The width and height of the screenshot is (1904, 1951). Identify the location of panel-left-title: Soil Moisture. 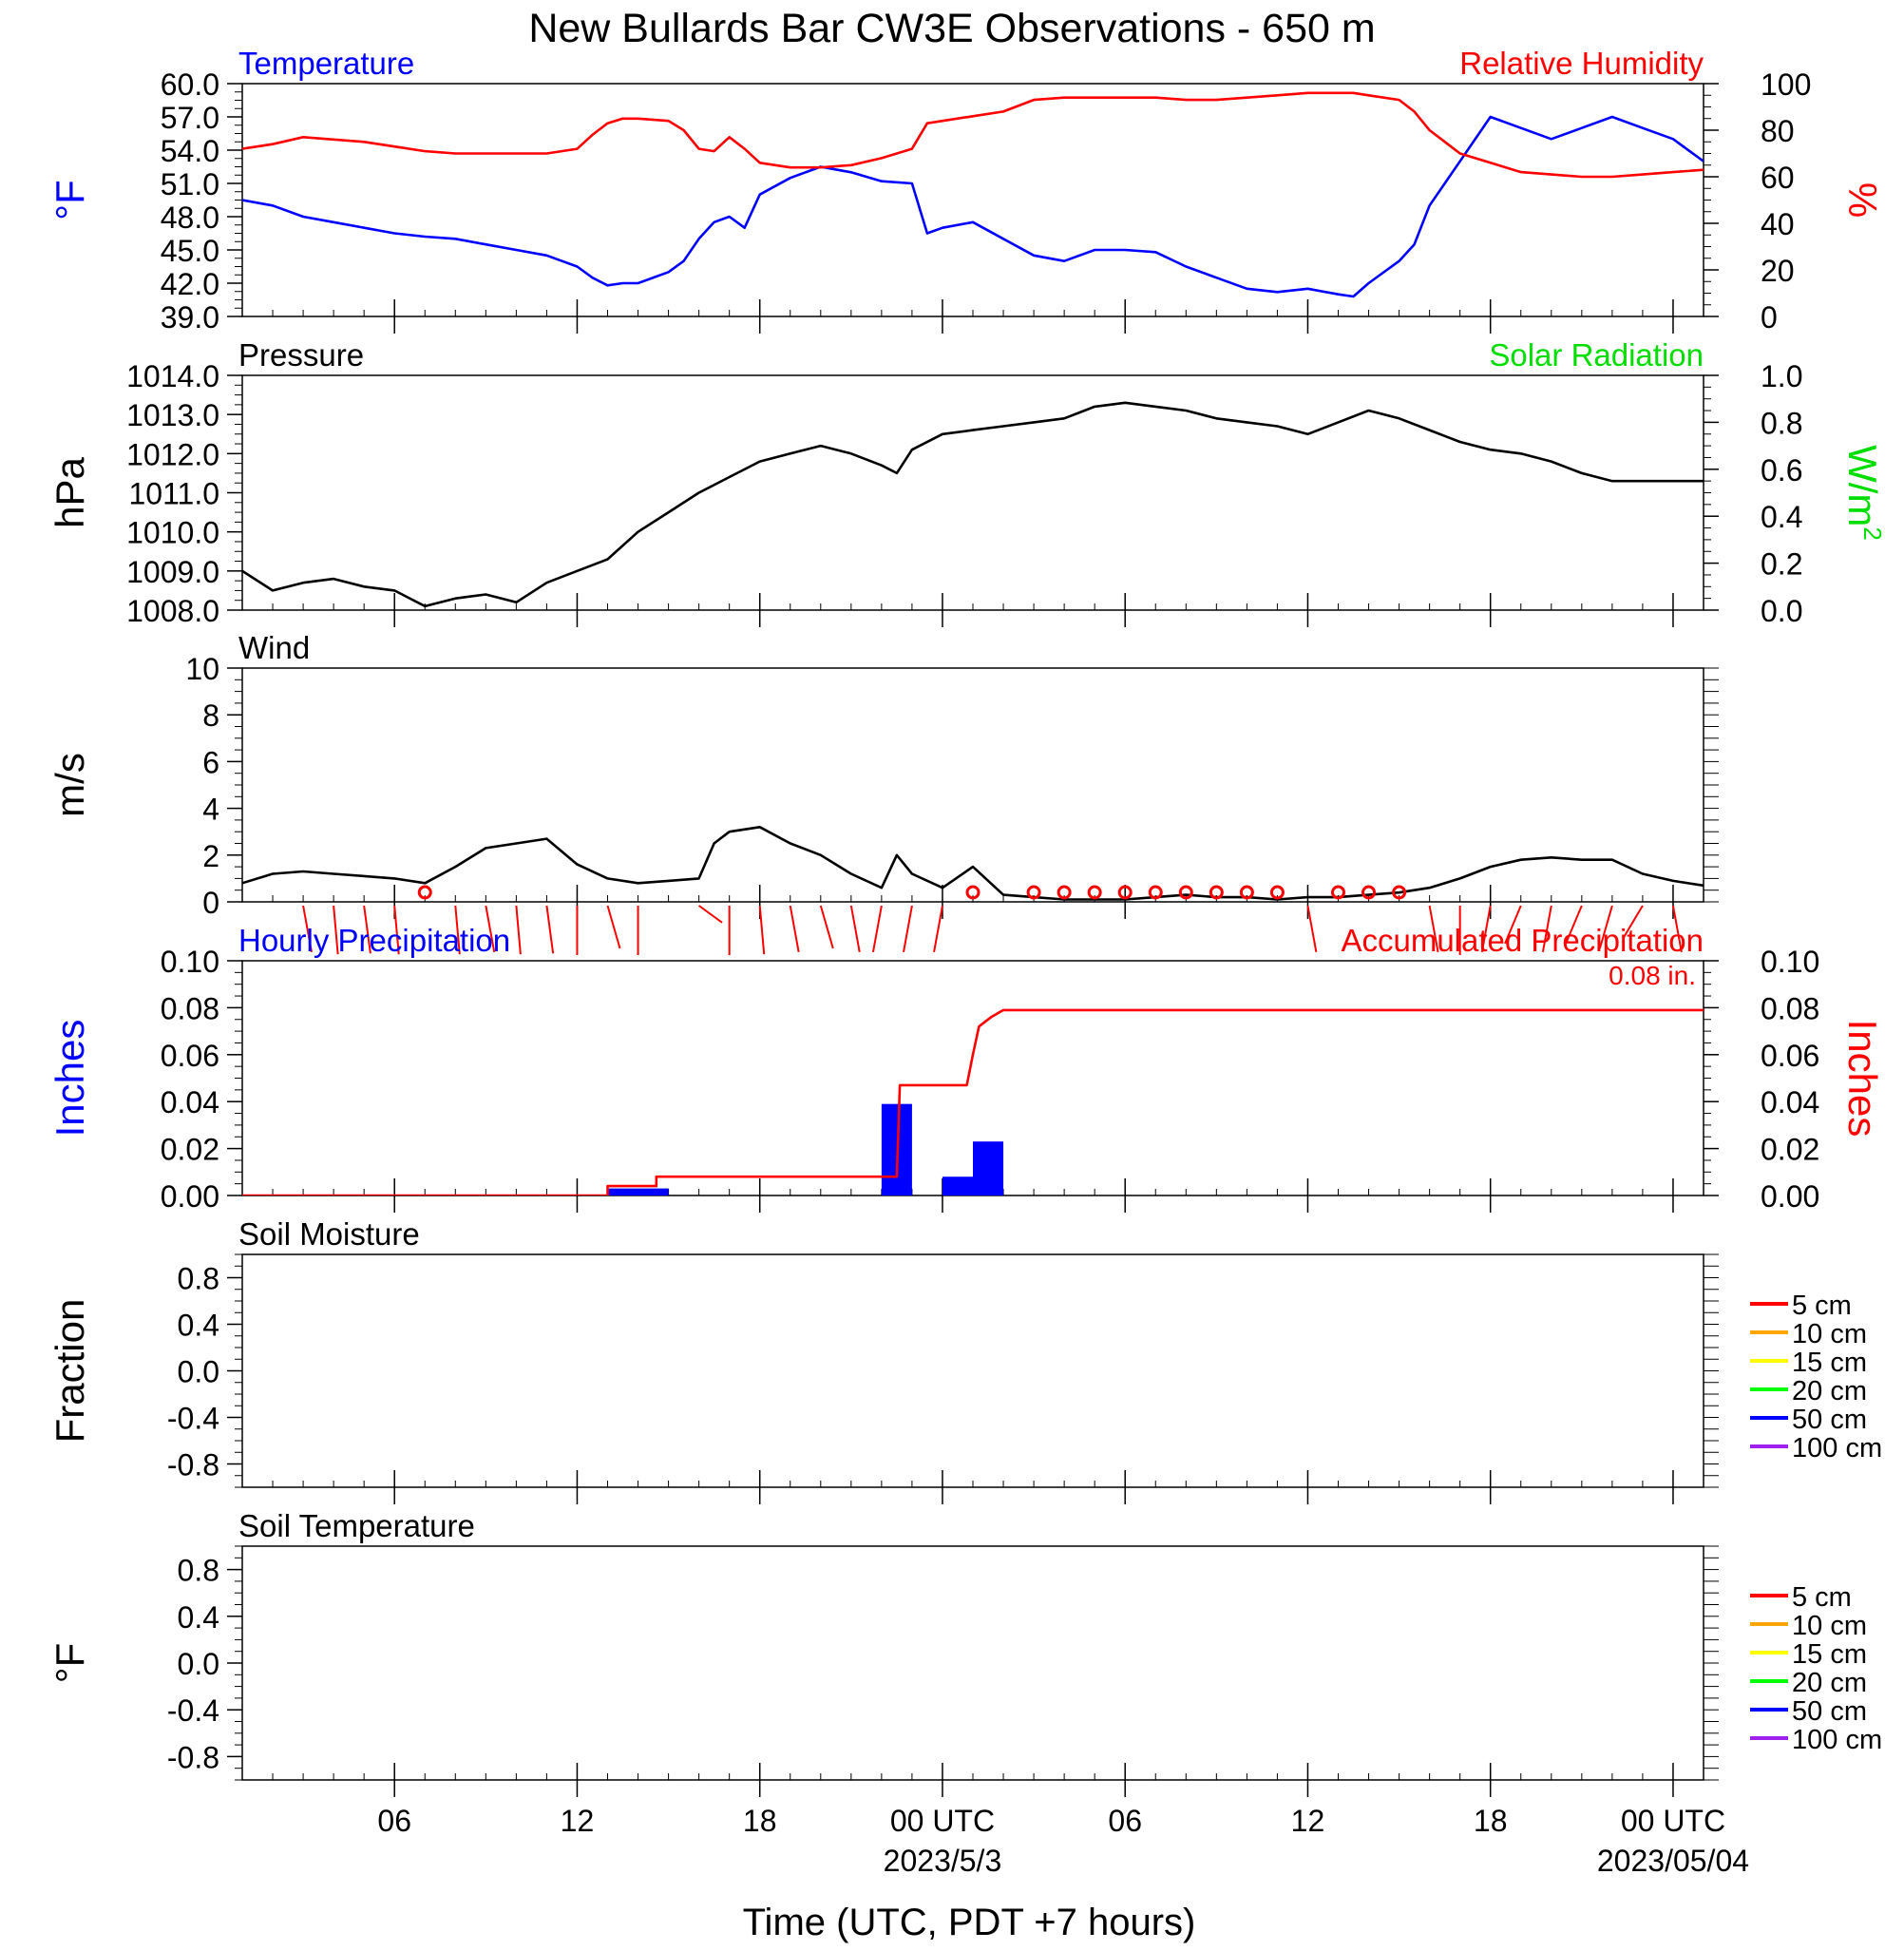
(329, 1234).